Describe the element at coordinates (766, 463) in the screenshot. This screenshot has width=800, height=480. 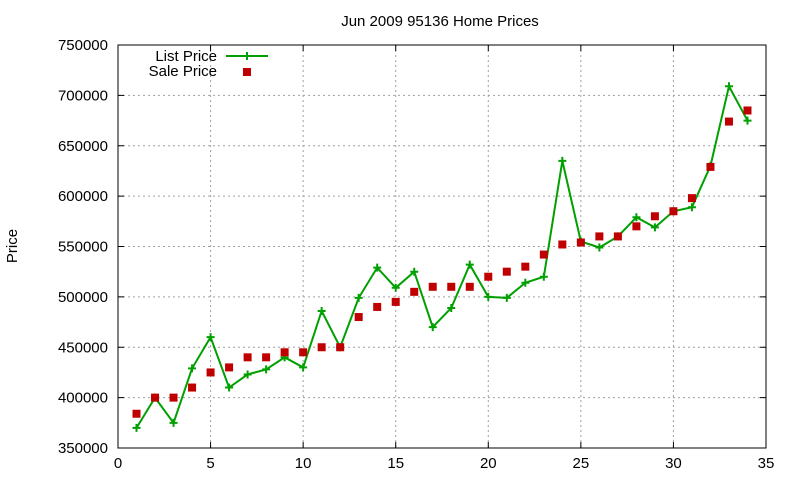
I see `x-tick-label: 35` at that location.